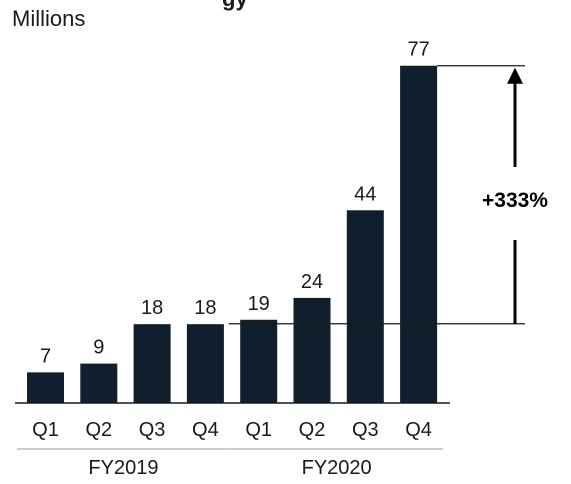 Image resolution: width=571 pixels, height=484 pixels. What do you see at coordinates (235, 6) in the screenshot?
I see `title-fragment: gy` at bounding box center [235, 6].